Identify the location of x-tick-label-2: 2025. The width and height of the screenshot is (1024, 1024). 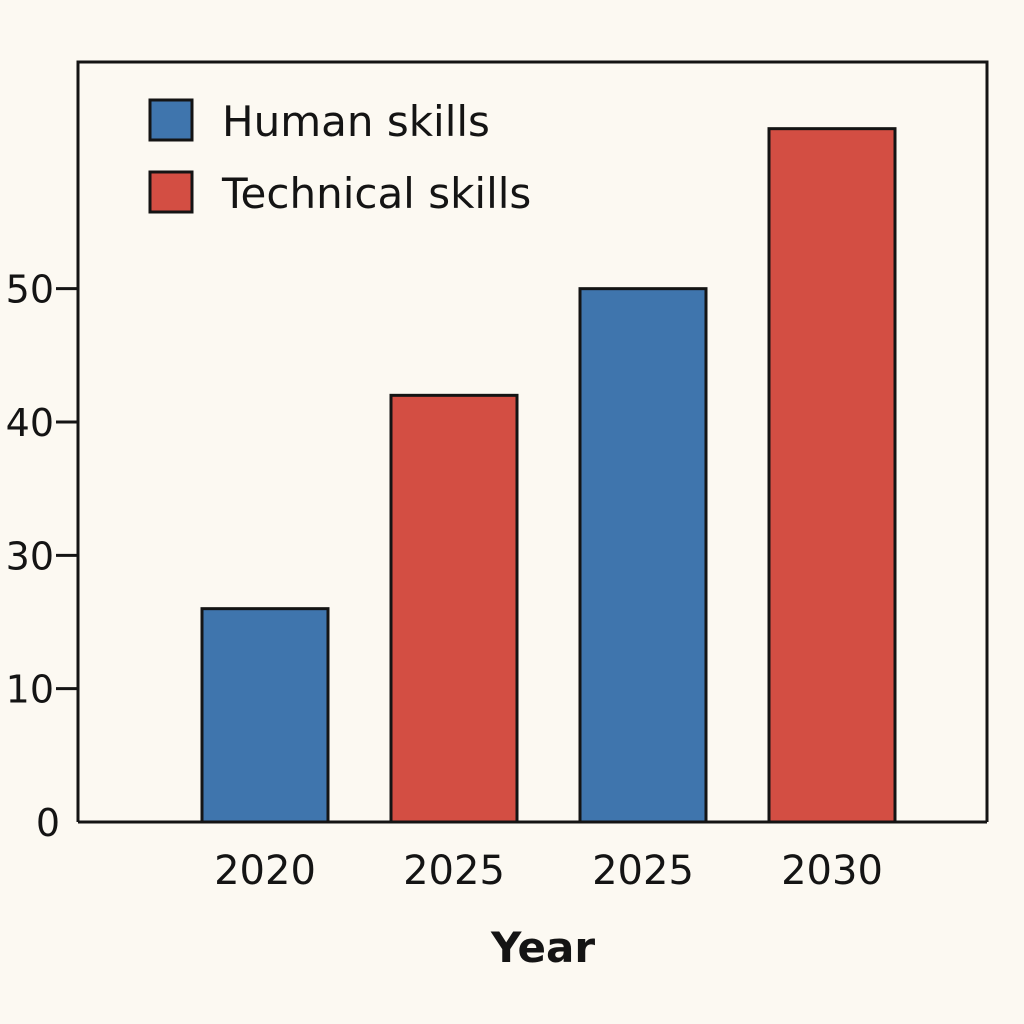
(454, 871).